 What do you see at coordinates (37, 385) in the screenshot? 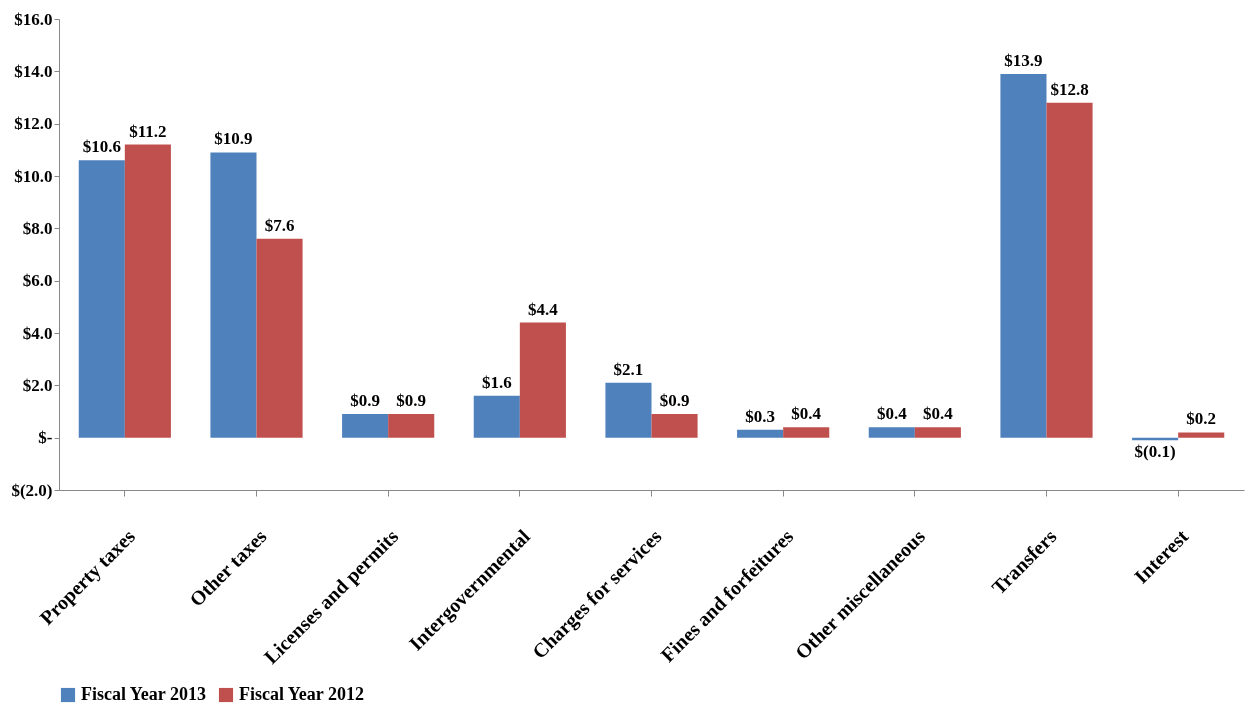
I see `y-tick-label: $2.0` at bounding box center [37, 385].